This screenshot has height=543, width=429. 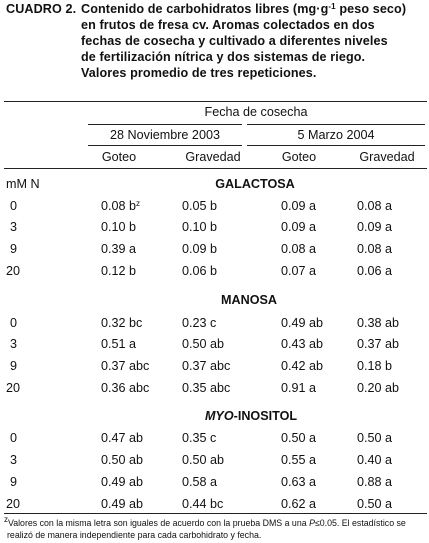 What do you see at coordinates (336, 135) in the screenshot?
I see `header-date-2: 5 Marzo 2004` at bounding box center [336, 135].